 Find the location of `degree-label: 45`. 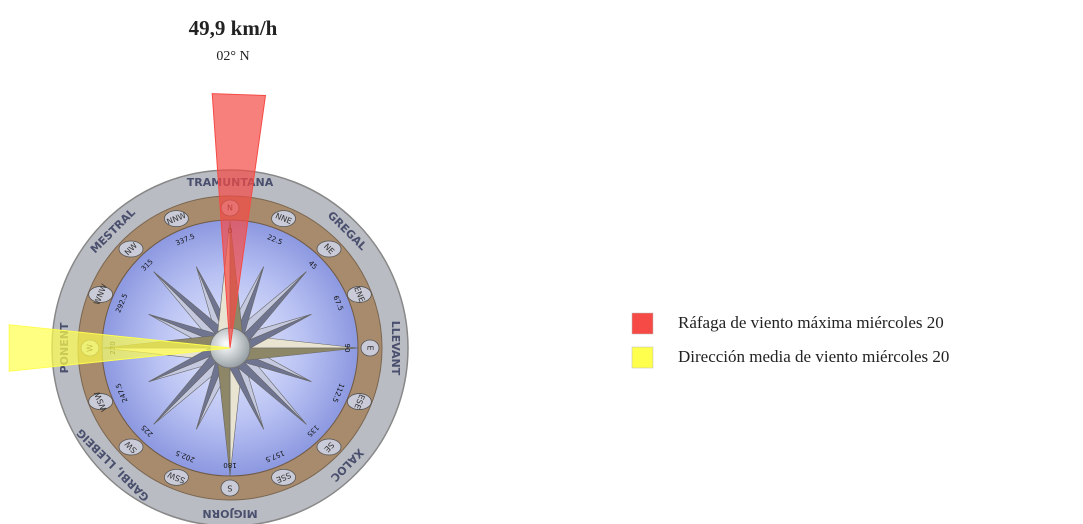

degree-label: 45 is located at coordinates (313, 265).